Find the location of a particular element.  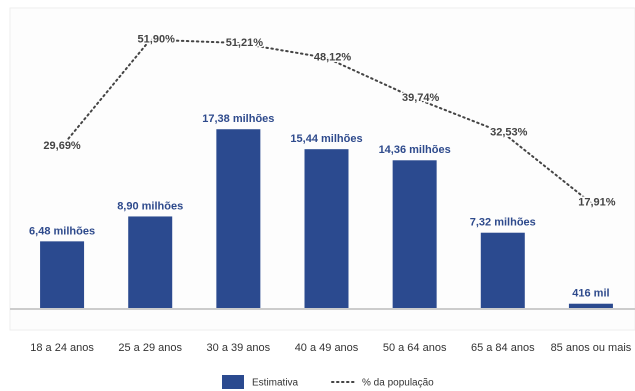

legend-label: % da população is located at coordinates (398, 383).